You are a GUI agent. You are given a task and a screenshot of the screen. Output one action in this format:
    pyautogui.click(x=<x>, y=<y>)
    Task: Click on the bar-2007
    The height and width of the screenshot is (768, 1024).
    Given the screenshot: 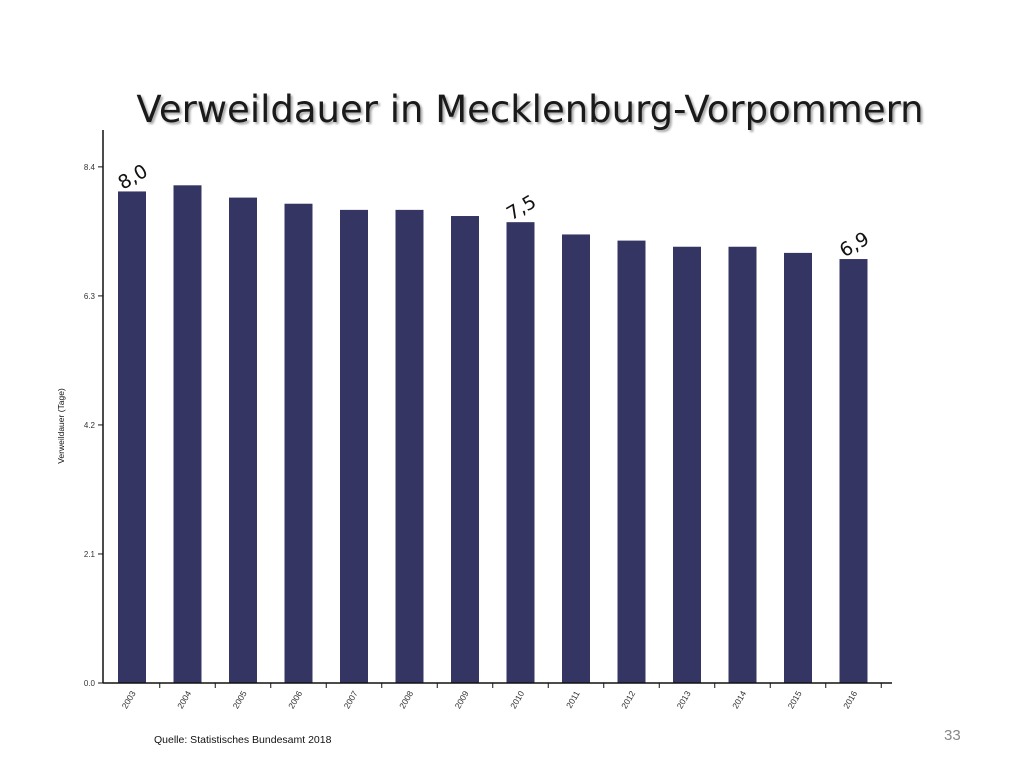 What is the action you would take?
    pyautogui.click(x=354, y=446)
    